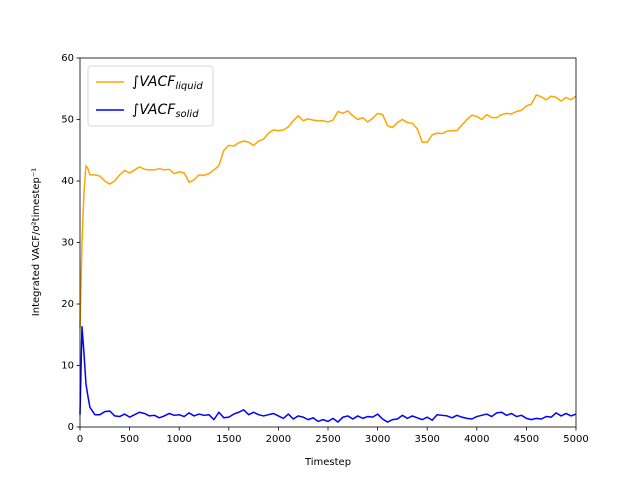 This screenshot has width=640, height=480. What do you see at coordinates (67, 243) in the screenshot?
I see `y-tick-label: 30` at bounding box center [67, 243].